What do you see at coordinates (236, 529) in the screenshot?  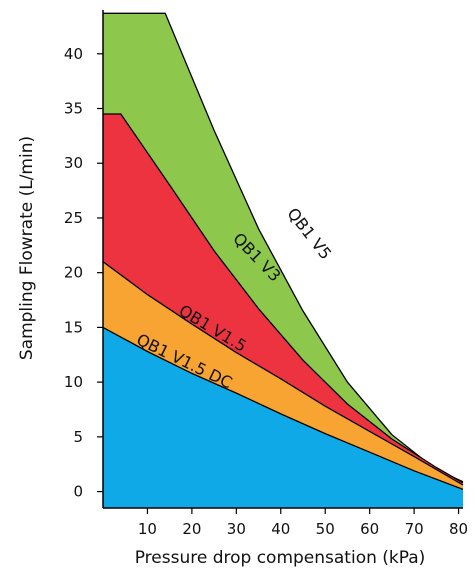 I see `x-tick-label: 30` at bounding box center [236, 529].